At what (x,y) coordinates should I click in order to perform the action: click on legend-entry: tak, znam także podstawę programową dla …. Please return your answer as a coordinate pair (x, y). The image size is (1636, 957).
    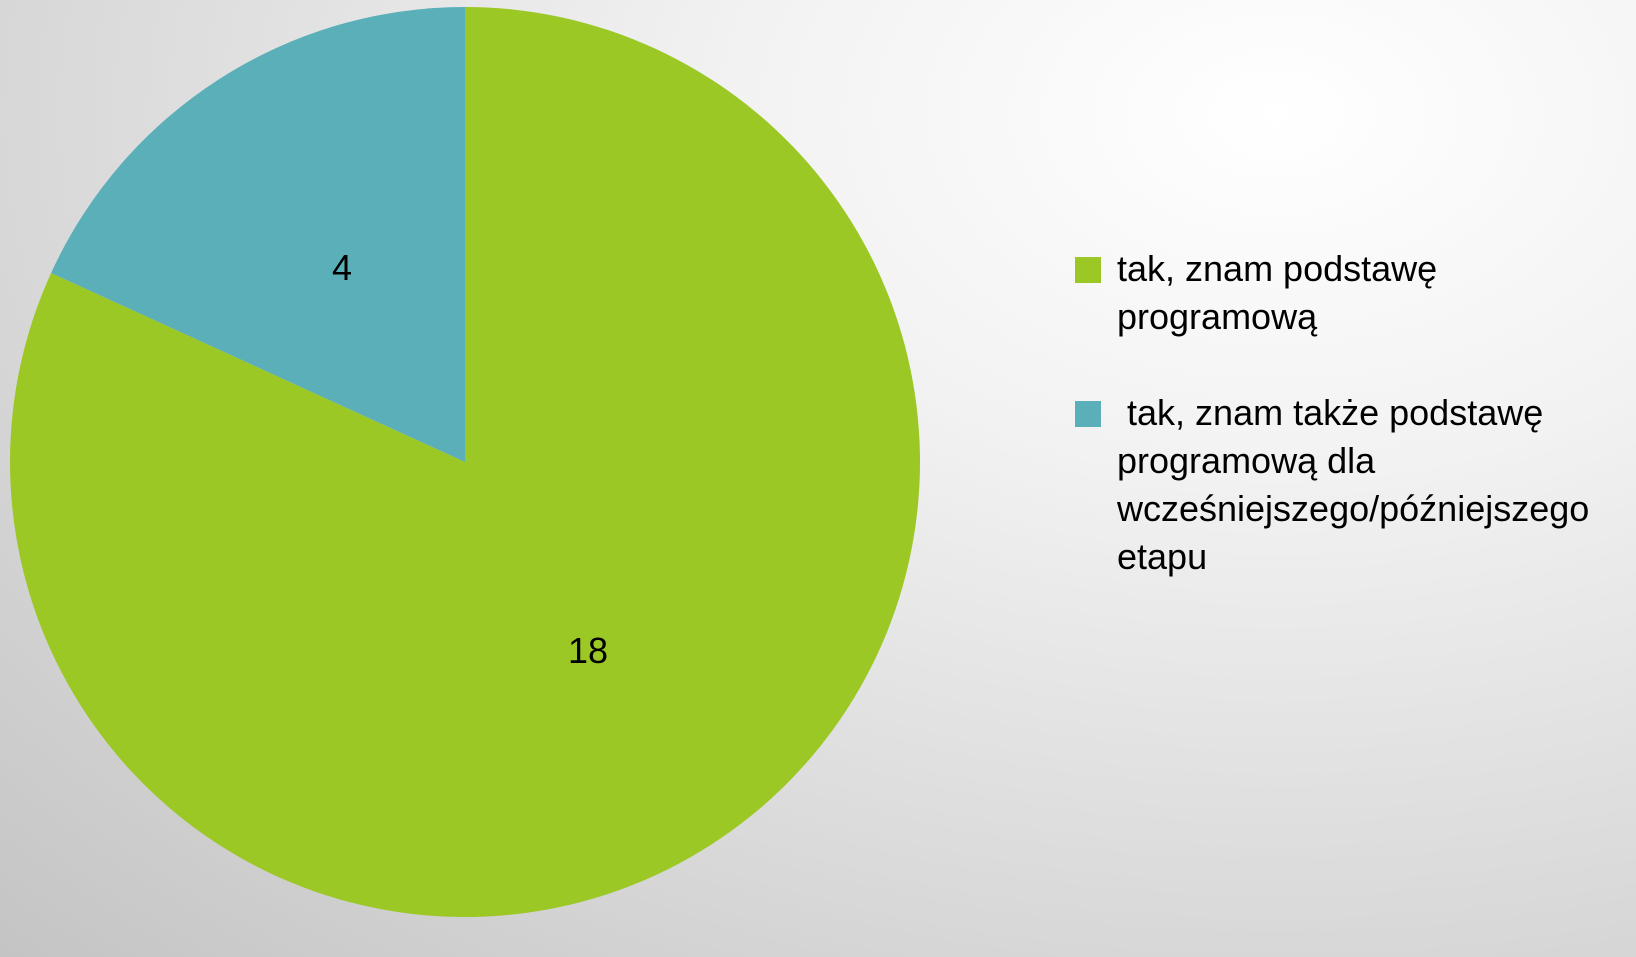
    Looking at the image, I should click on (1355, 485).